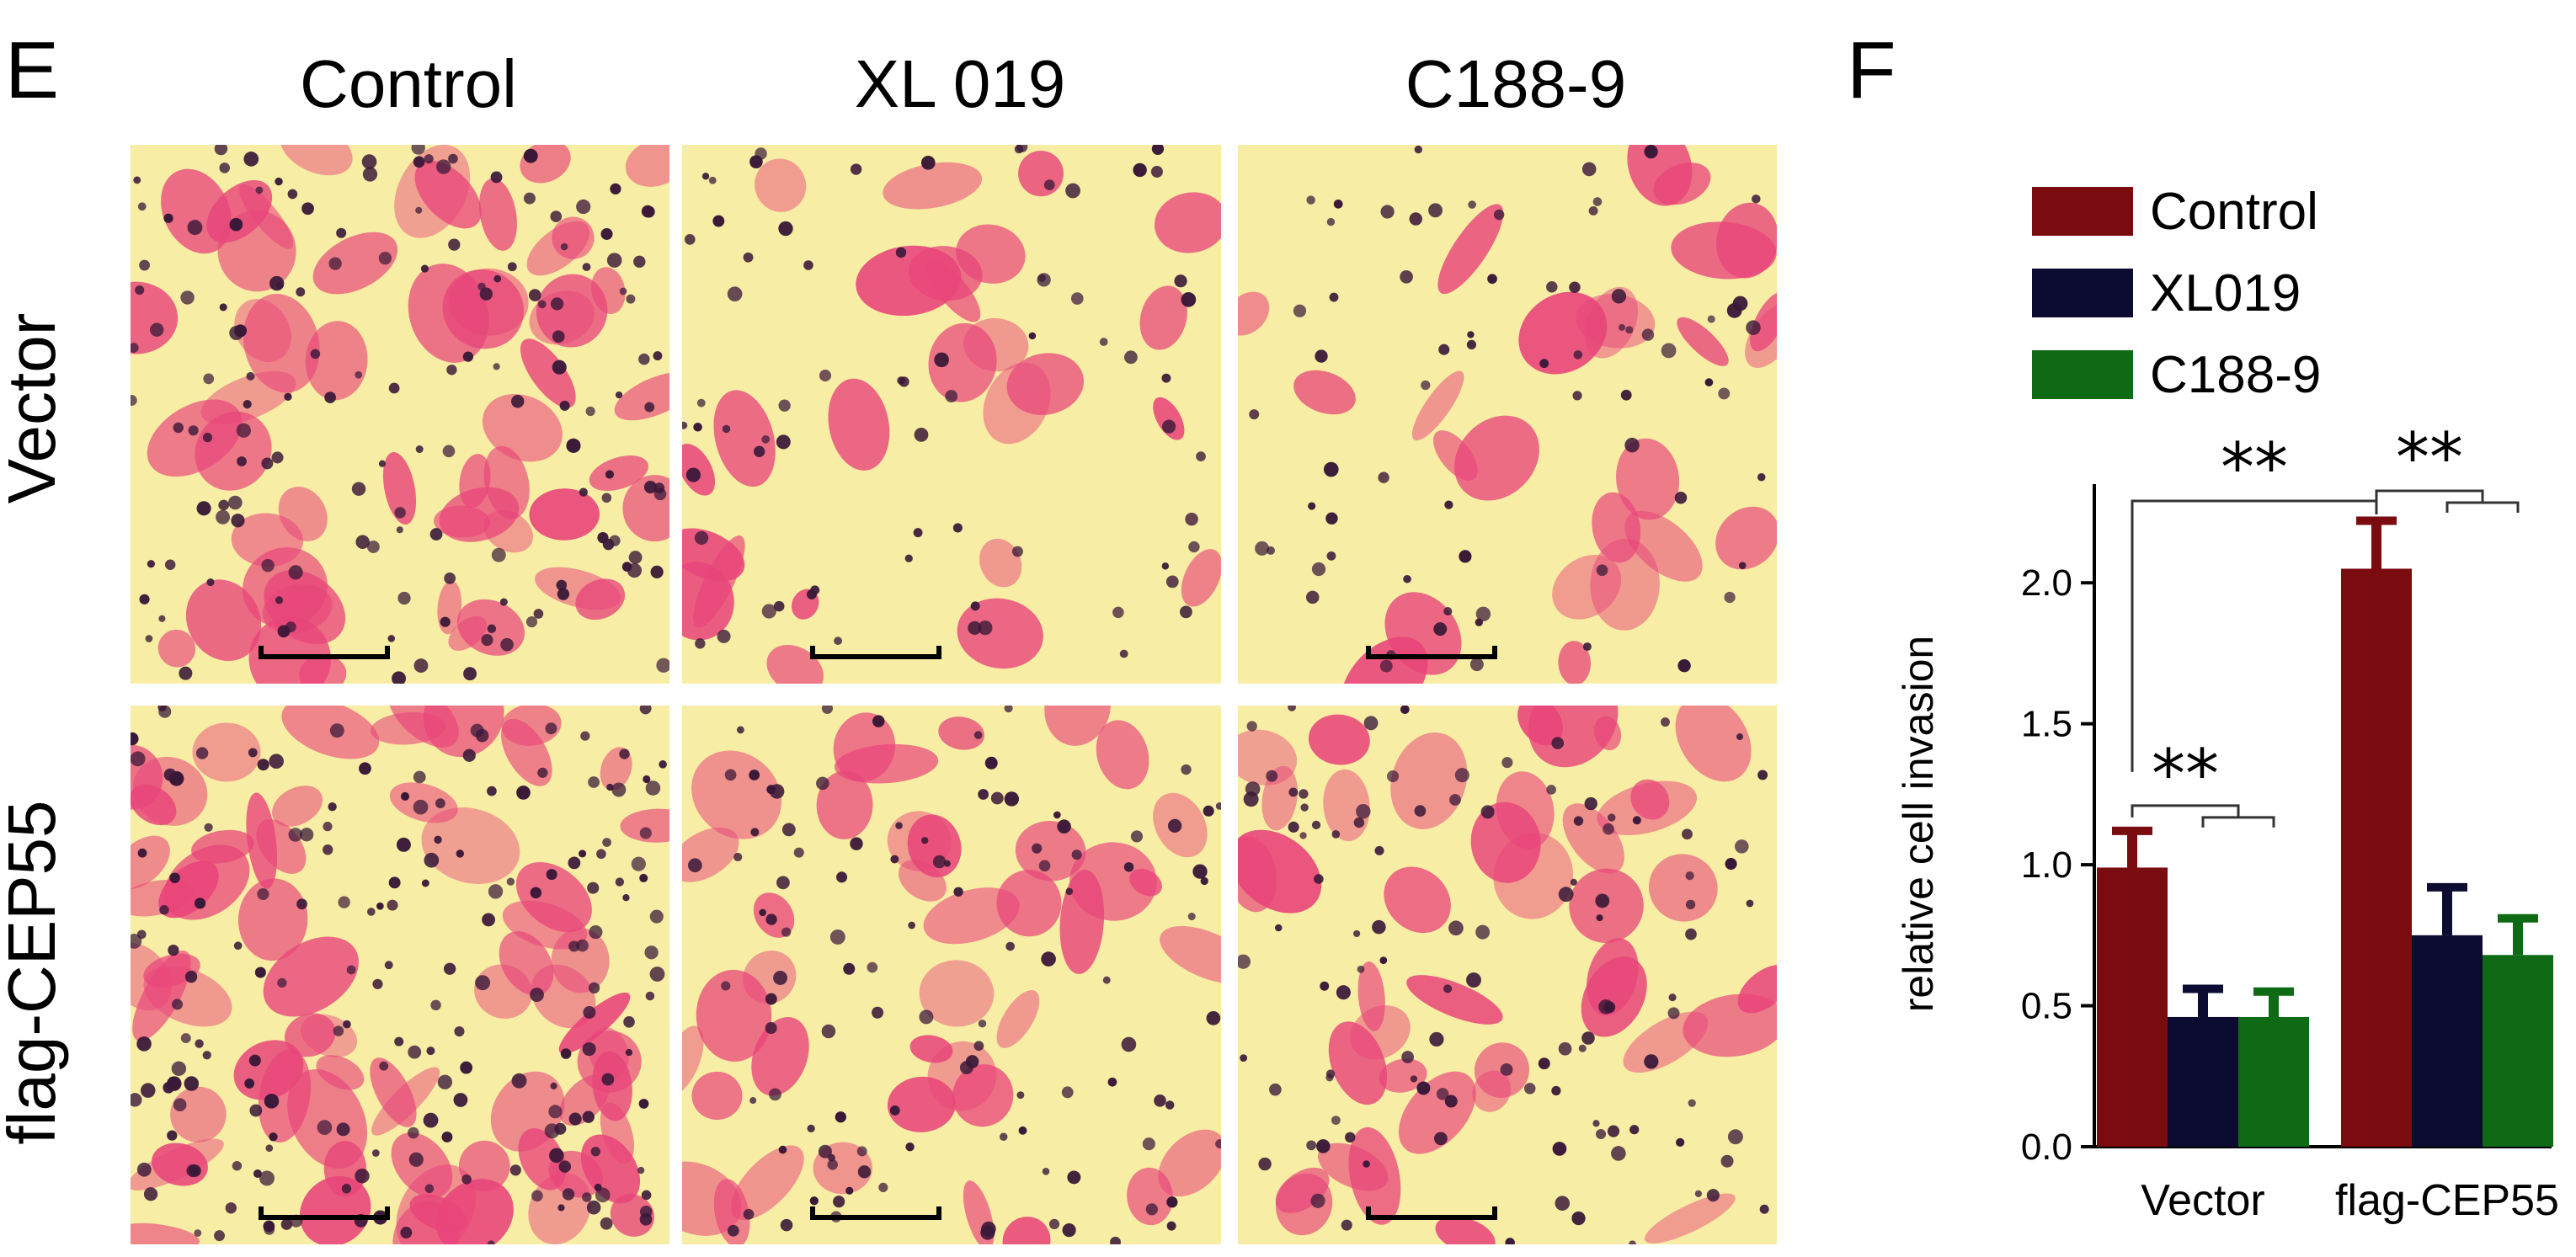 The height and width of the screenshot is (1257, 2576). What do you see at coordinates (951, 975) in the screenshot?
I see `micrograph-flag-cep55-xl019` at bounding box center [951, 975].